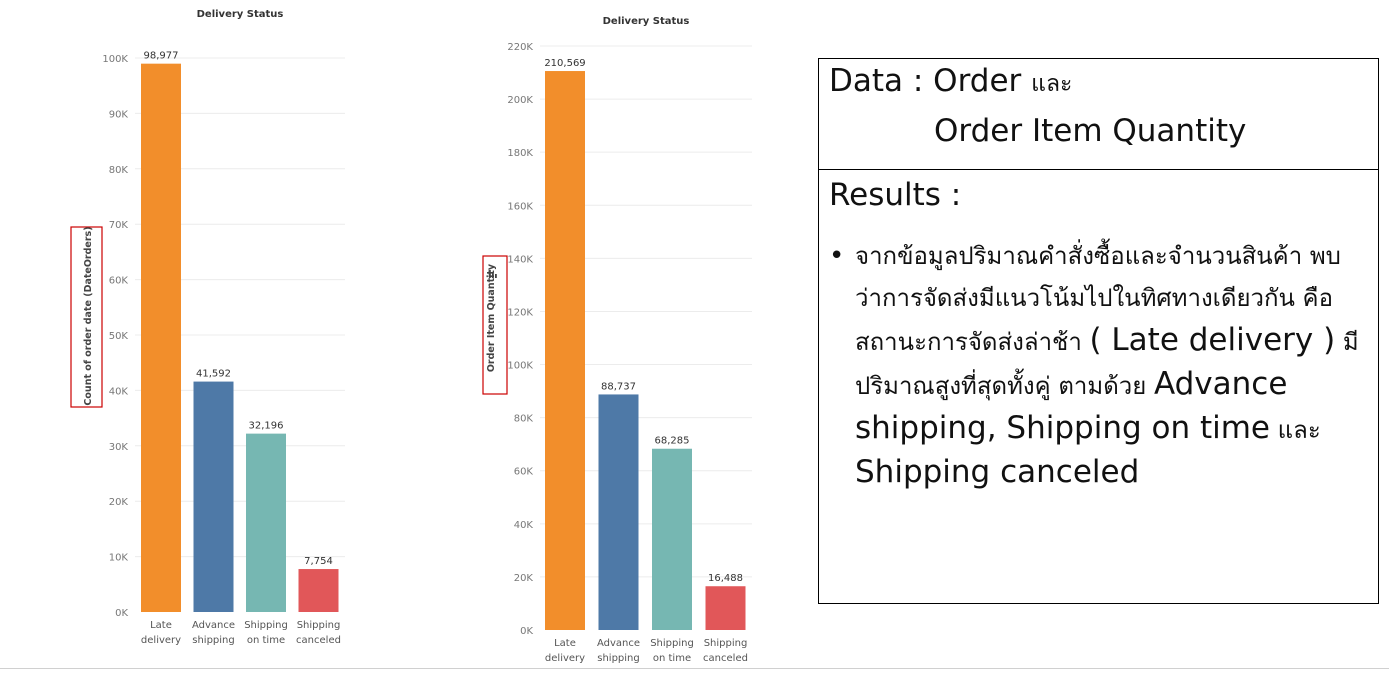  I want to click on data-label: 41,592, so click(213, 374).